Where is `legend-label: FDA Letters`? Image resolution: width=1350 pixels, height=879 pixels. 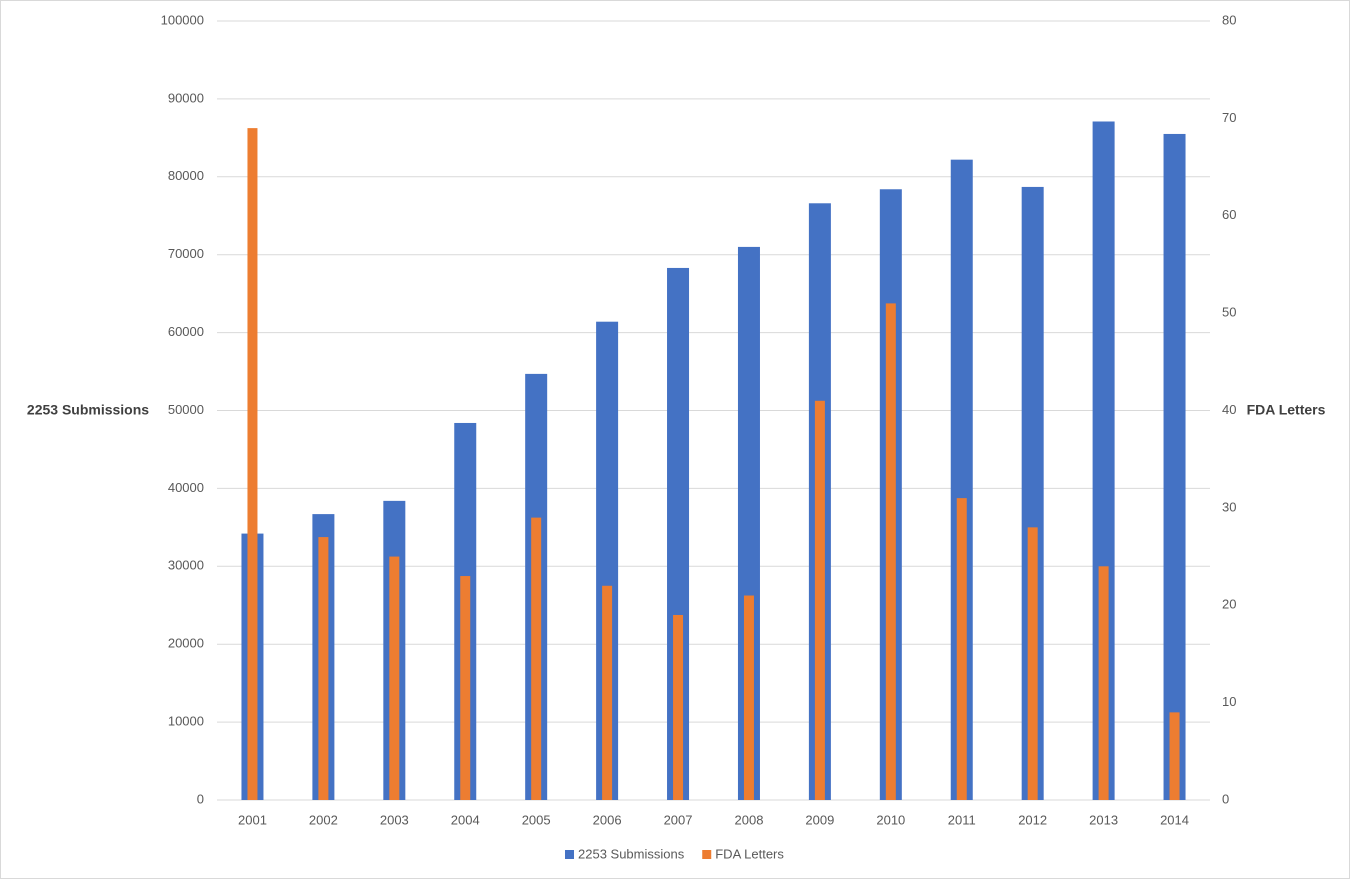
legend-label: FDA Letters is located at coordinates (749, 853).